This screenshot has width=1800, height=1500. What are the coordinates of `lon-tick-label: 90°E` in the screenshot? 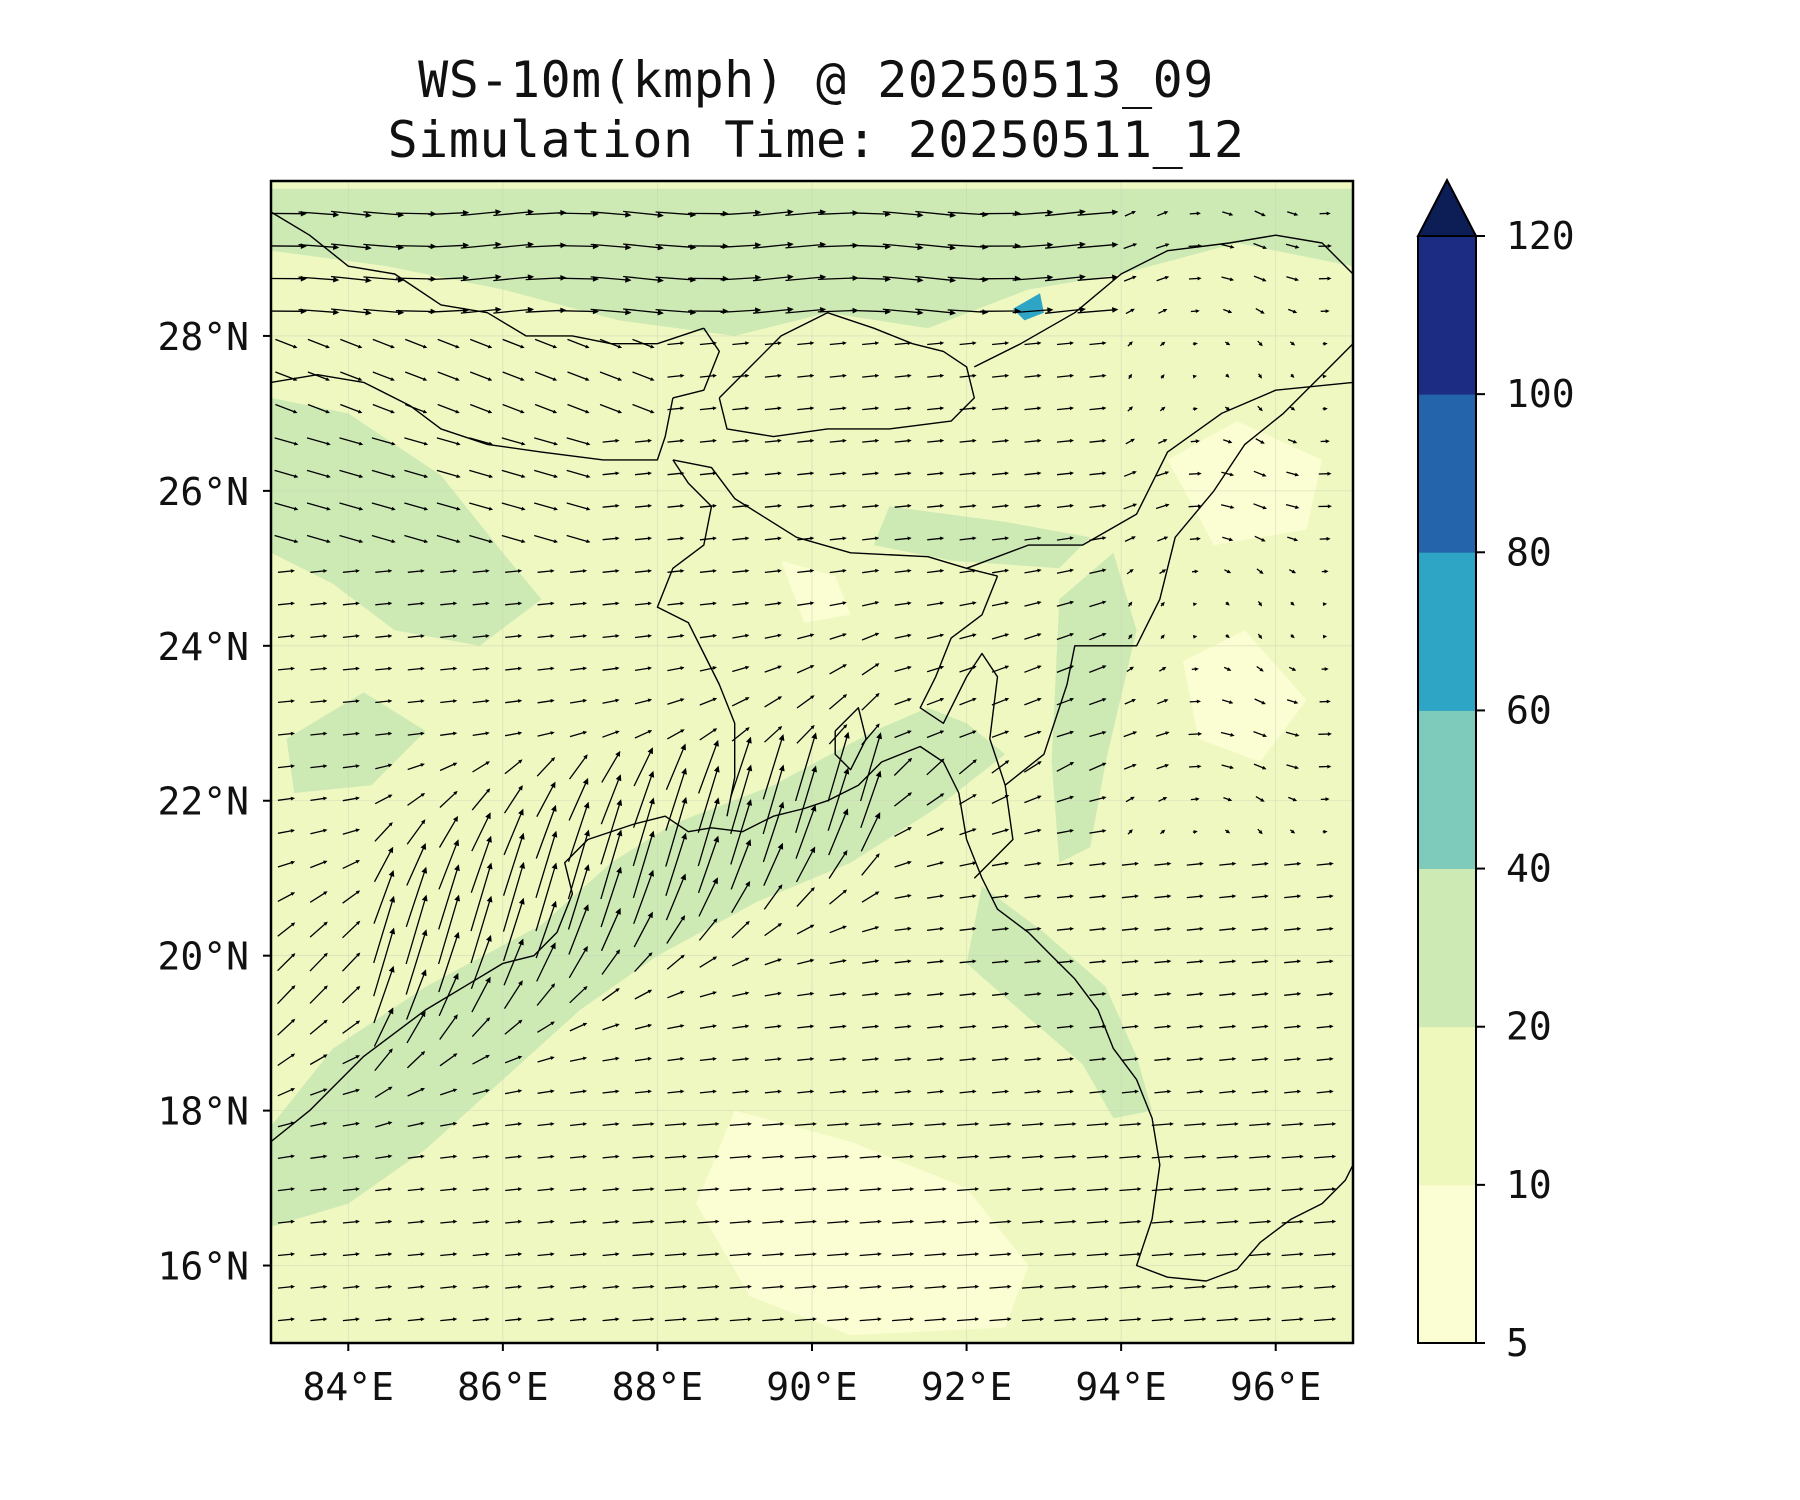 It's located at (812, 1387).